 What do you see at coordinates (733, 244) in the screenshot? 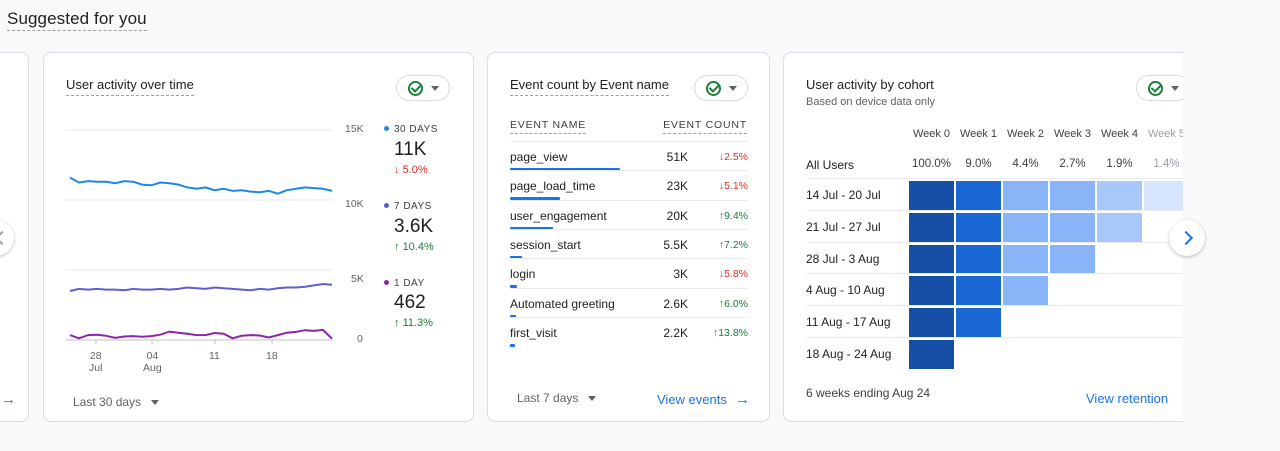
I see `event-delta: ↑7.2%` at bounding box center [733, 244].